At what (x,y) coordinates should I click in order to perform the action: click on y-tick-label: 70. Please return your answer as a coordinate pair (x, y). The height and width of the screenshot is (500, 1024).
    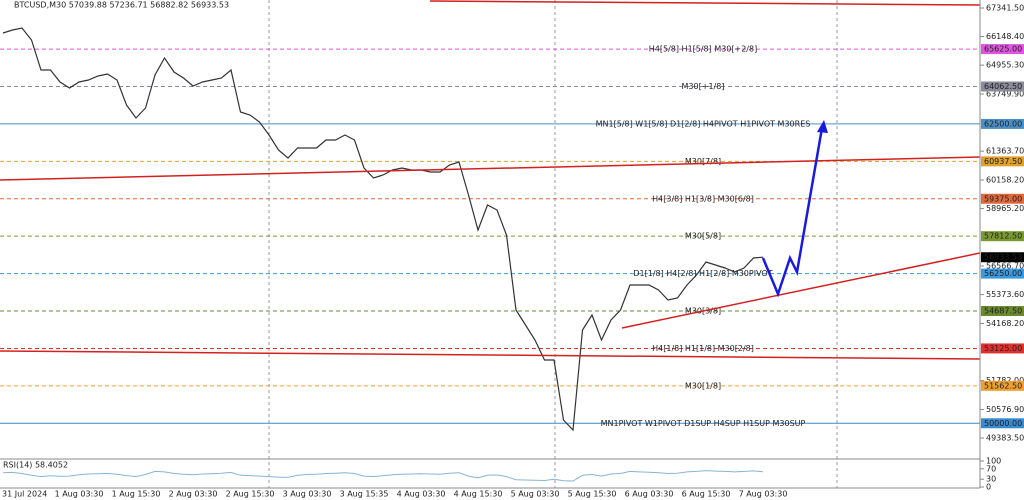
    Looking at the image, I should click on (991, 468).